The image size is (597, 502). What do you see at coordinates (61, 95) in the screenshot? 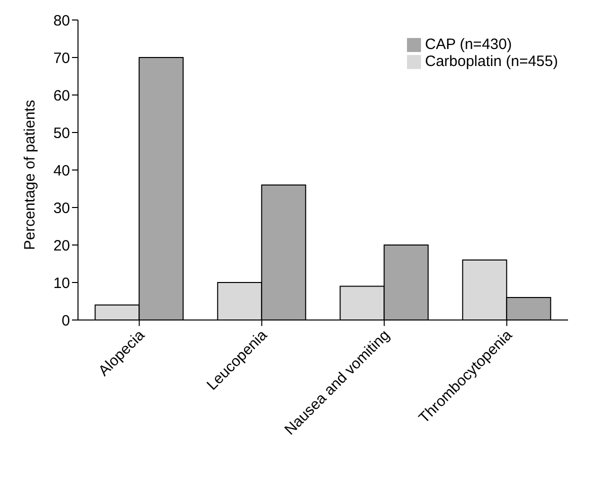
I see `y-tick-label: 60` at bounding box center [61, 95].